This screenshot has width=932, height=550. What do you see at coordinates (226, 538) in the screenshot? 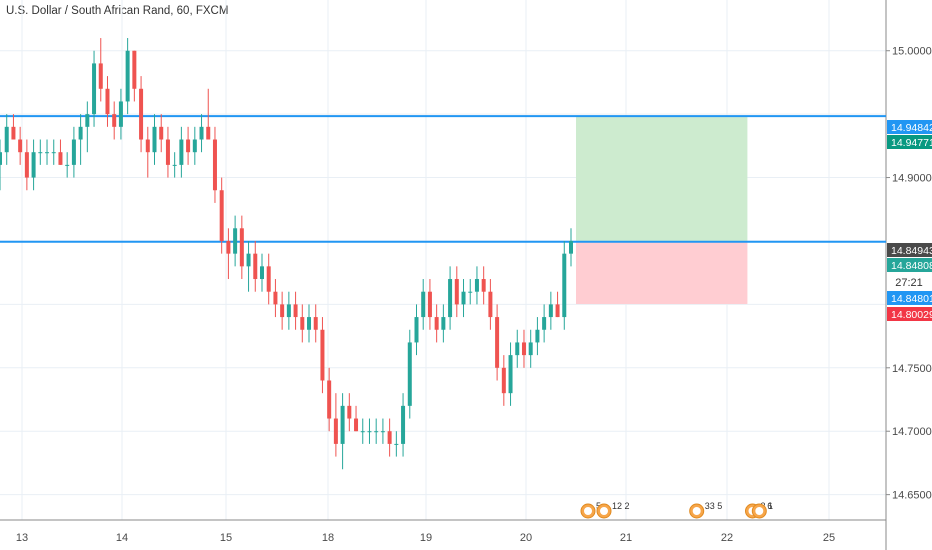
I see `x-tick-label: 15` at bounding box center [226, 538].